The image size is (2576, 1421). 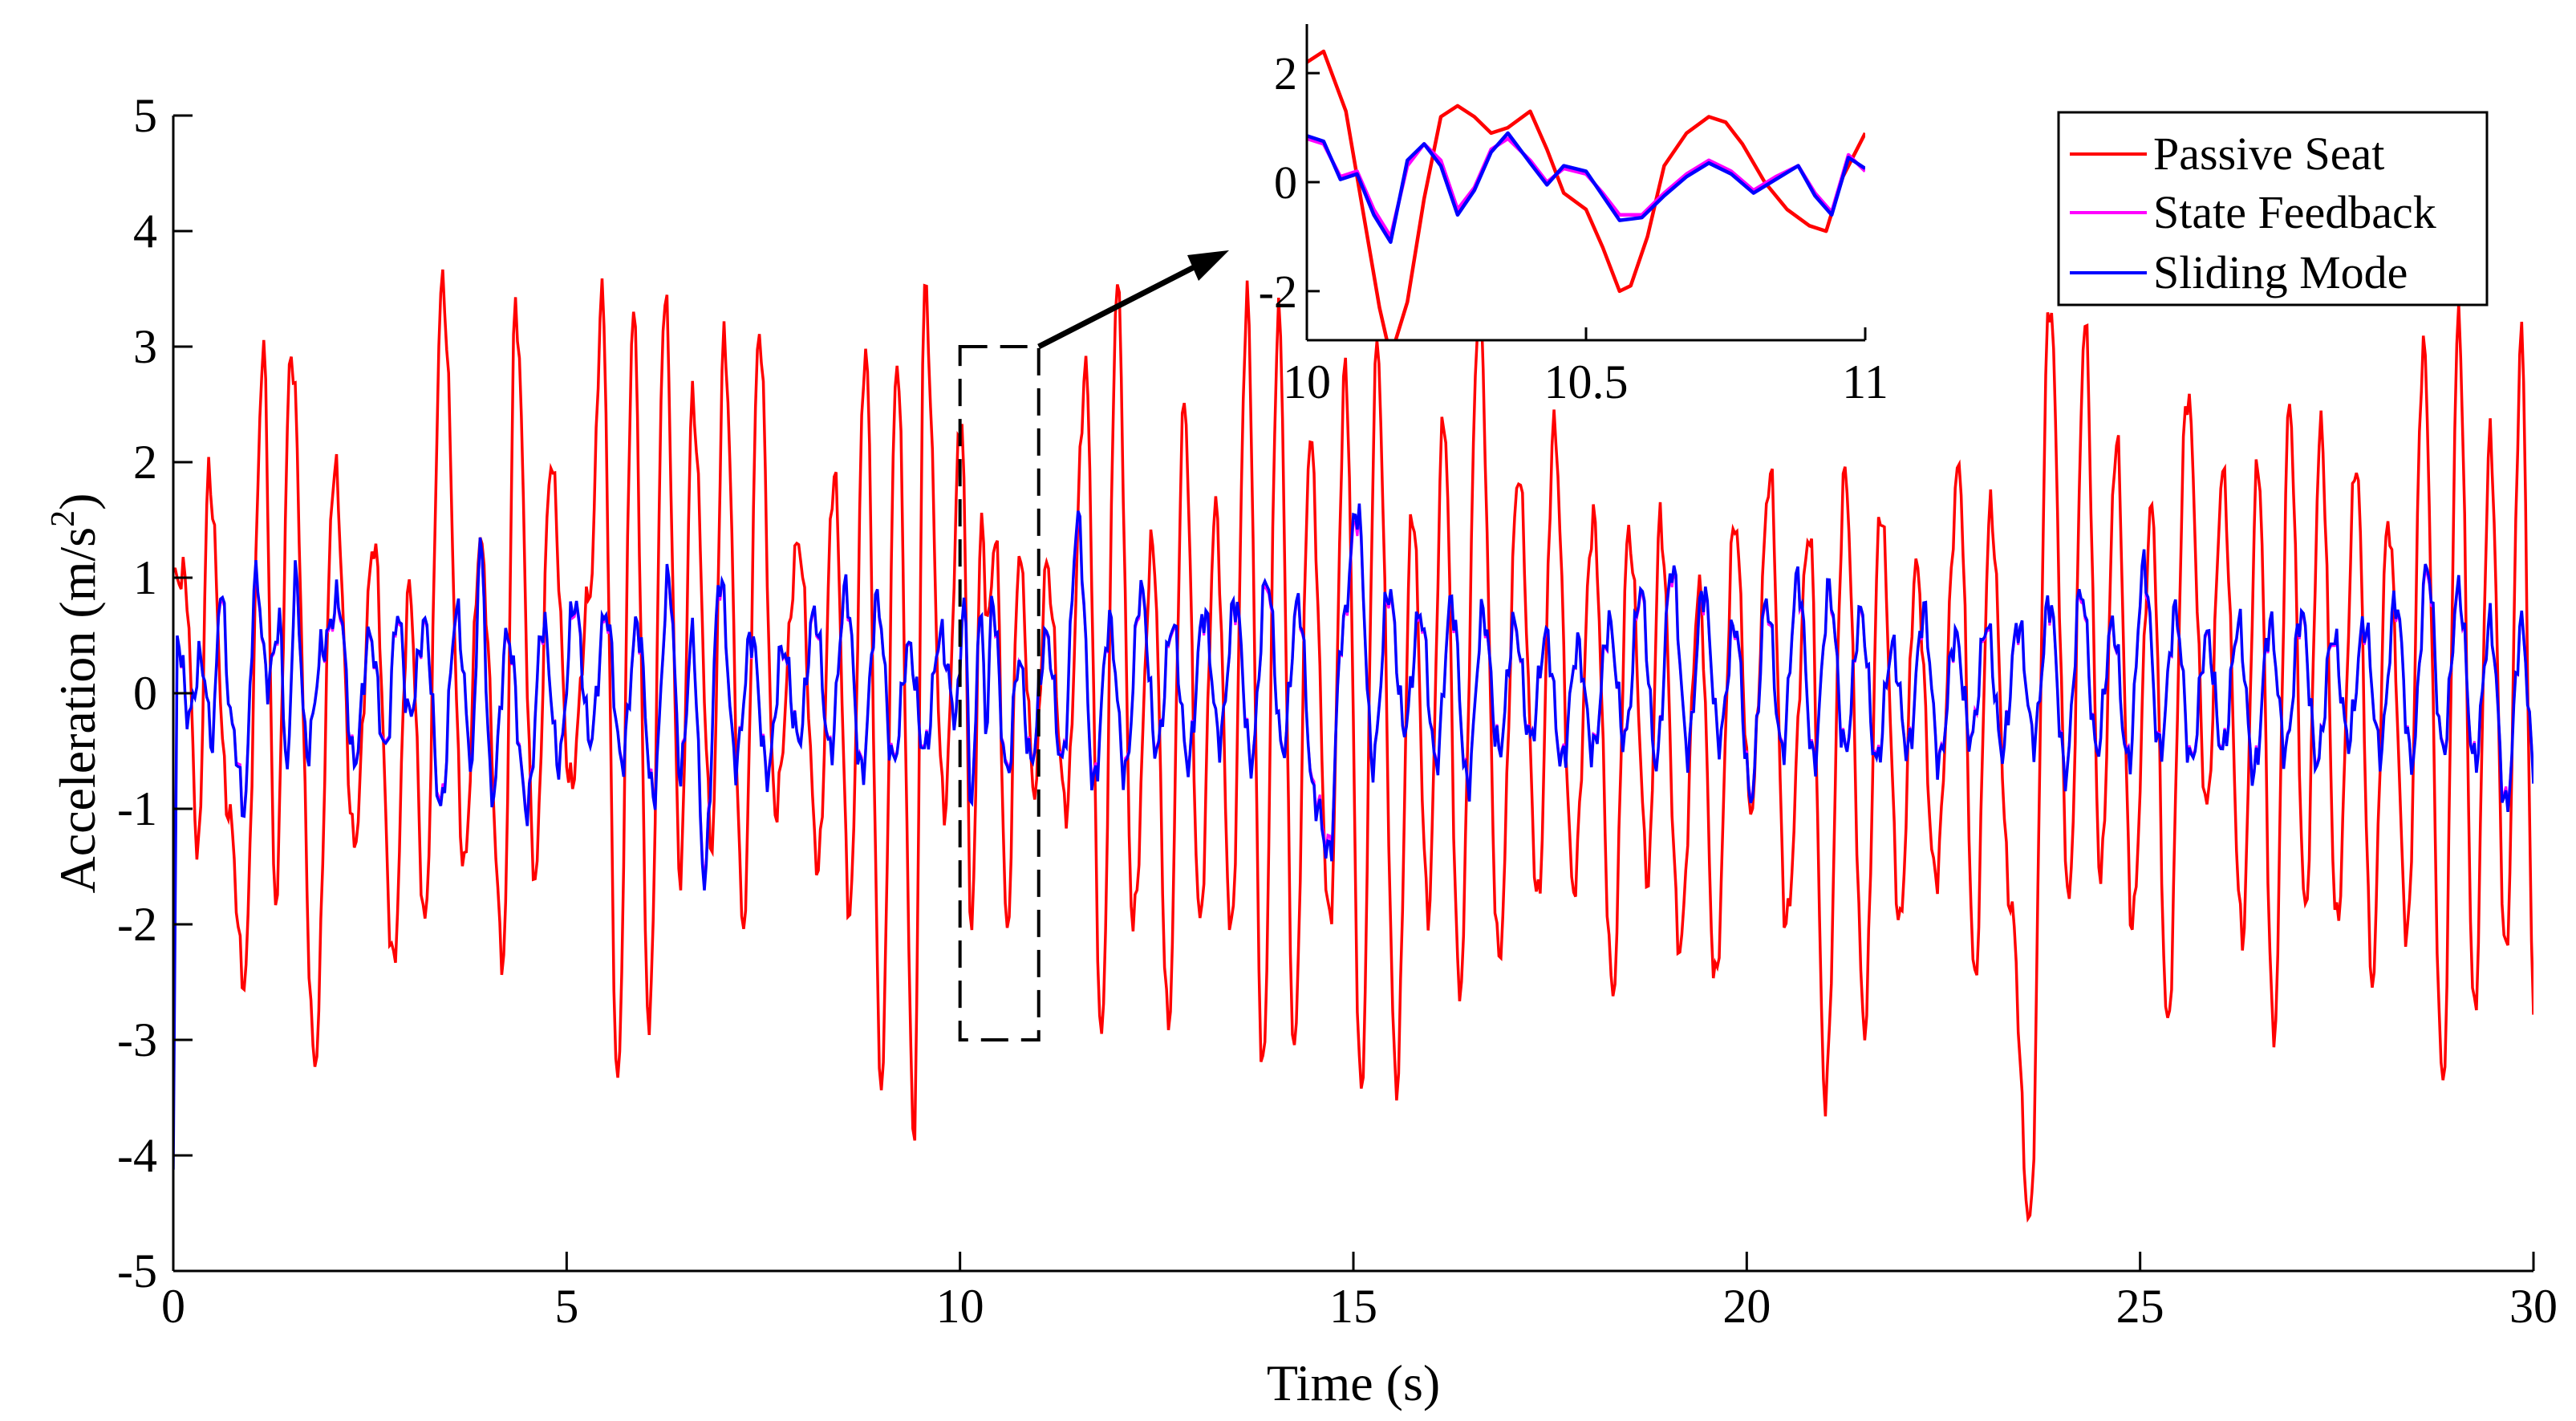 I want to click on y-axis-label-main: Acceleration (m/s, so click(x=77, y=710).